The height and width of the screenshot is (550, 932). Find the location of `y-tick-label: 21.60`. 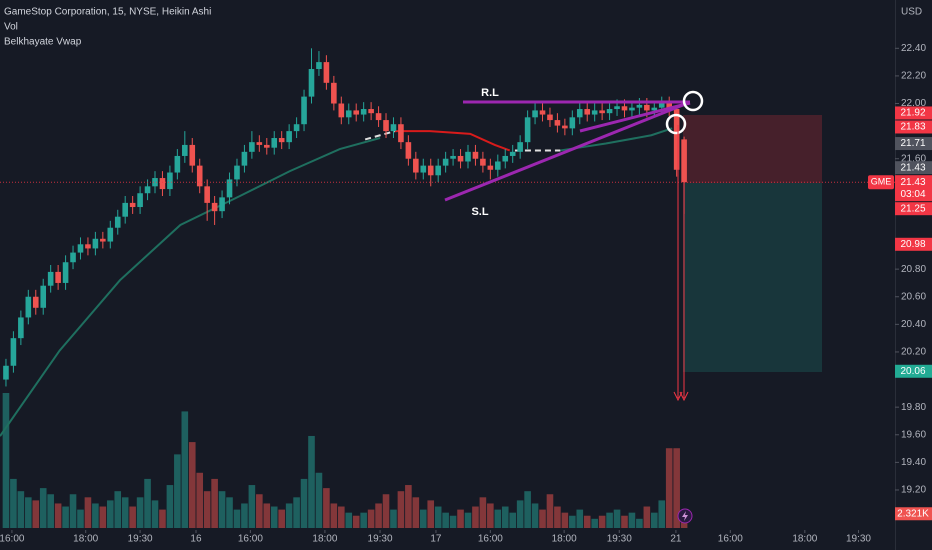

y-tick-label: 21.60 is located at coordinates (913, 158).